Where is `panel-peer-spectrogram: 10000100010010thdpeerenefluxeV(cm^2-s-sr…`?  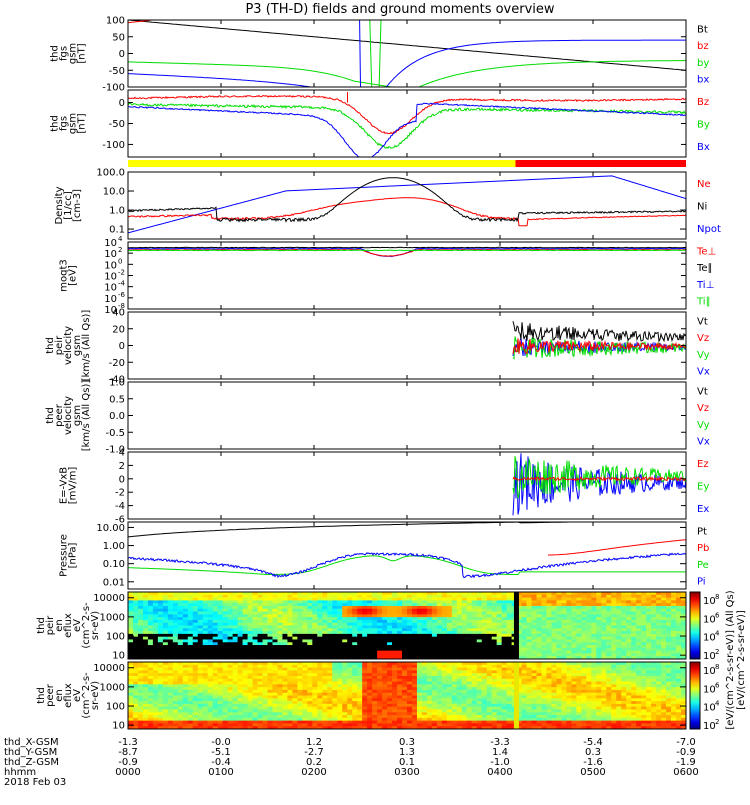 panel-peer-spectrogram: 10000100010010thdpeerenefluxeV(cm^2-s-sr… is located at coordinates (361, 697).